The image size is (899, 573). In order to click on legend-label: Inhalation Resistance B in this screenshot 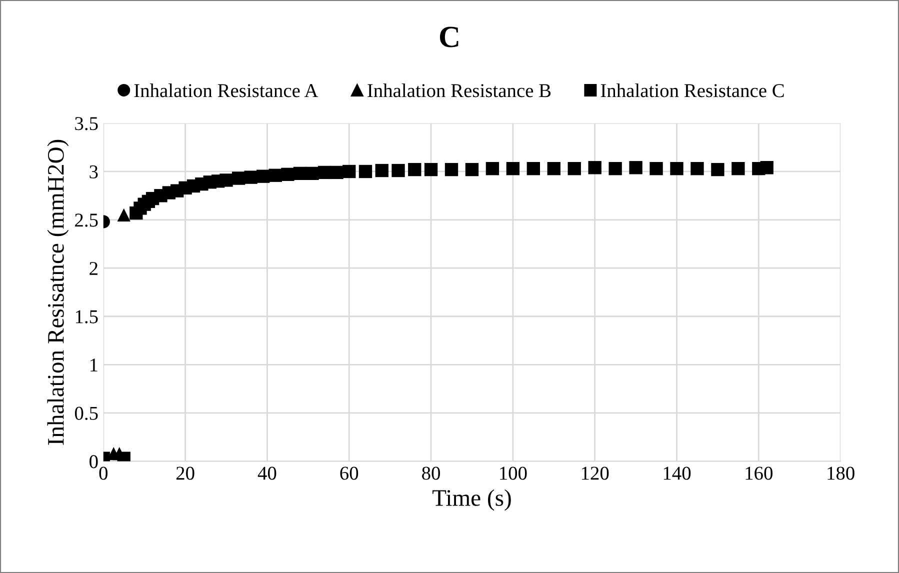, I will do `click(459, 91)`.